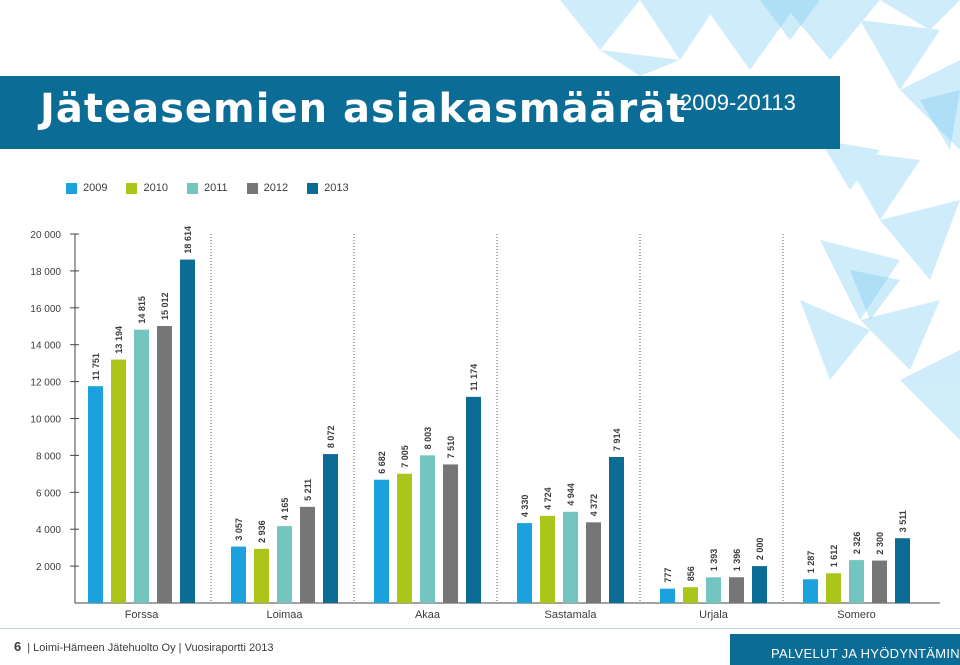 The image size is (960, 665). What do you see at coordinates (713, 590) in the screenshot?
I see `bar-urjala-2011` at bounding box center [713, 590].